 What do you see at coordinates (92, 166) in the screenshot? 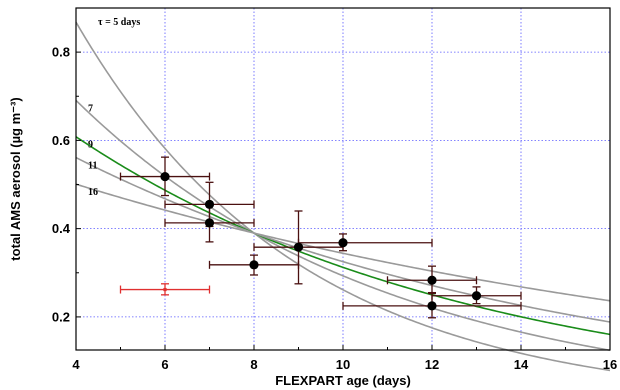
I see `curve-label: 11` at bounding box center [92, 166].